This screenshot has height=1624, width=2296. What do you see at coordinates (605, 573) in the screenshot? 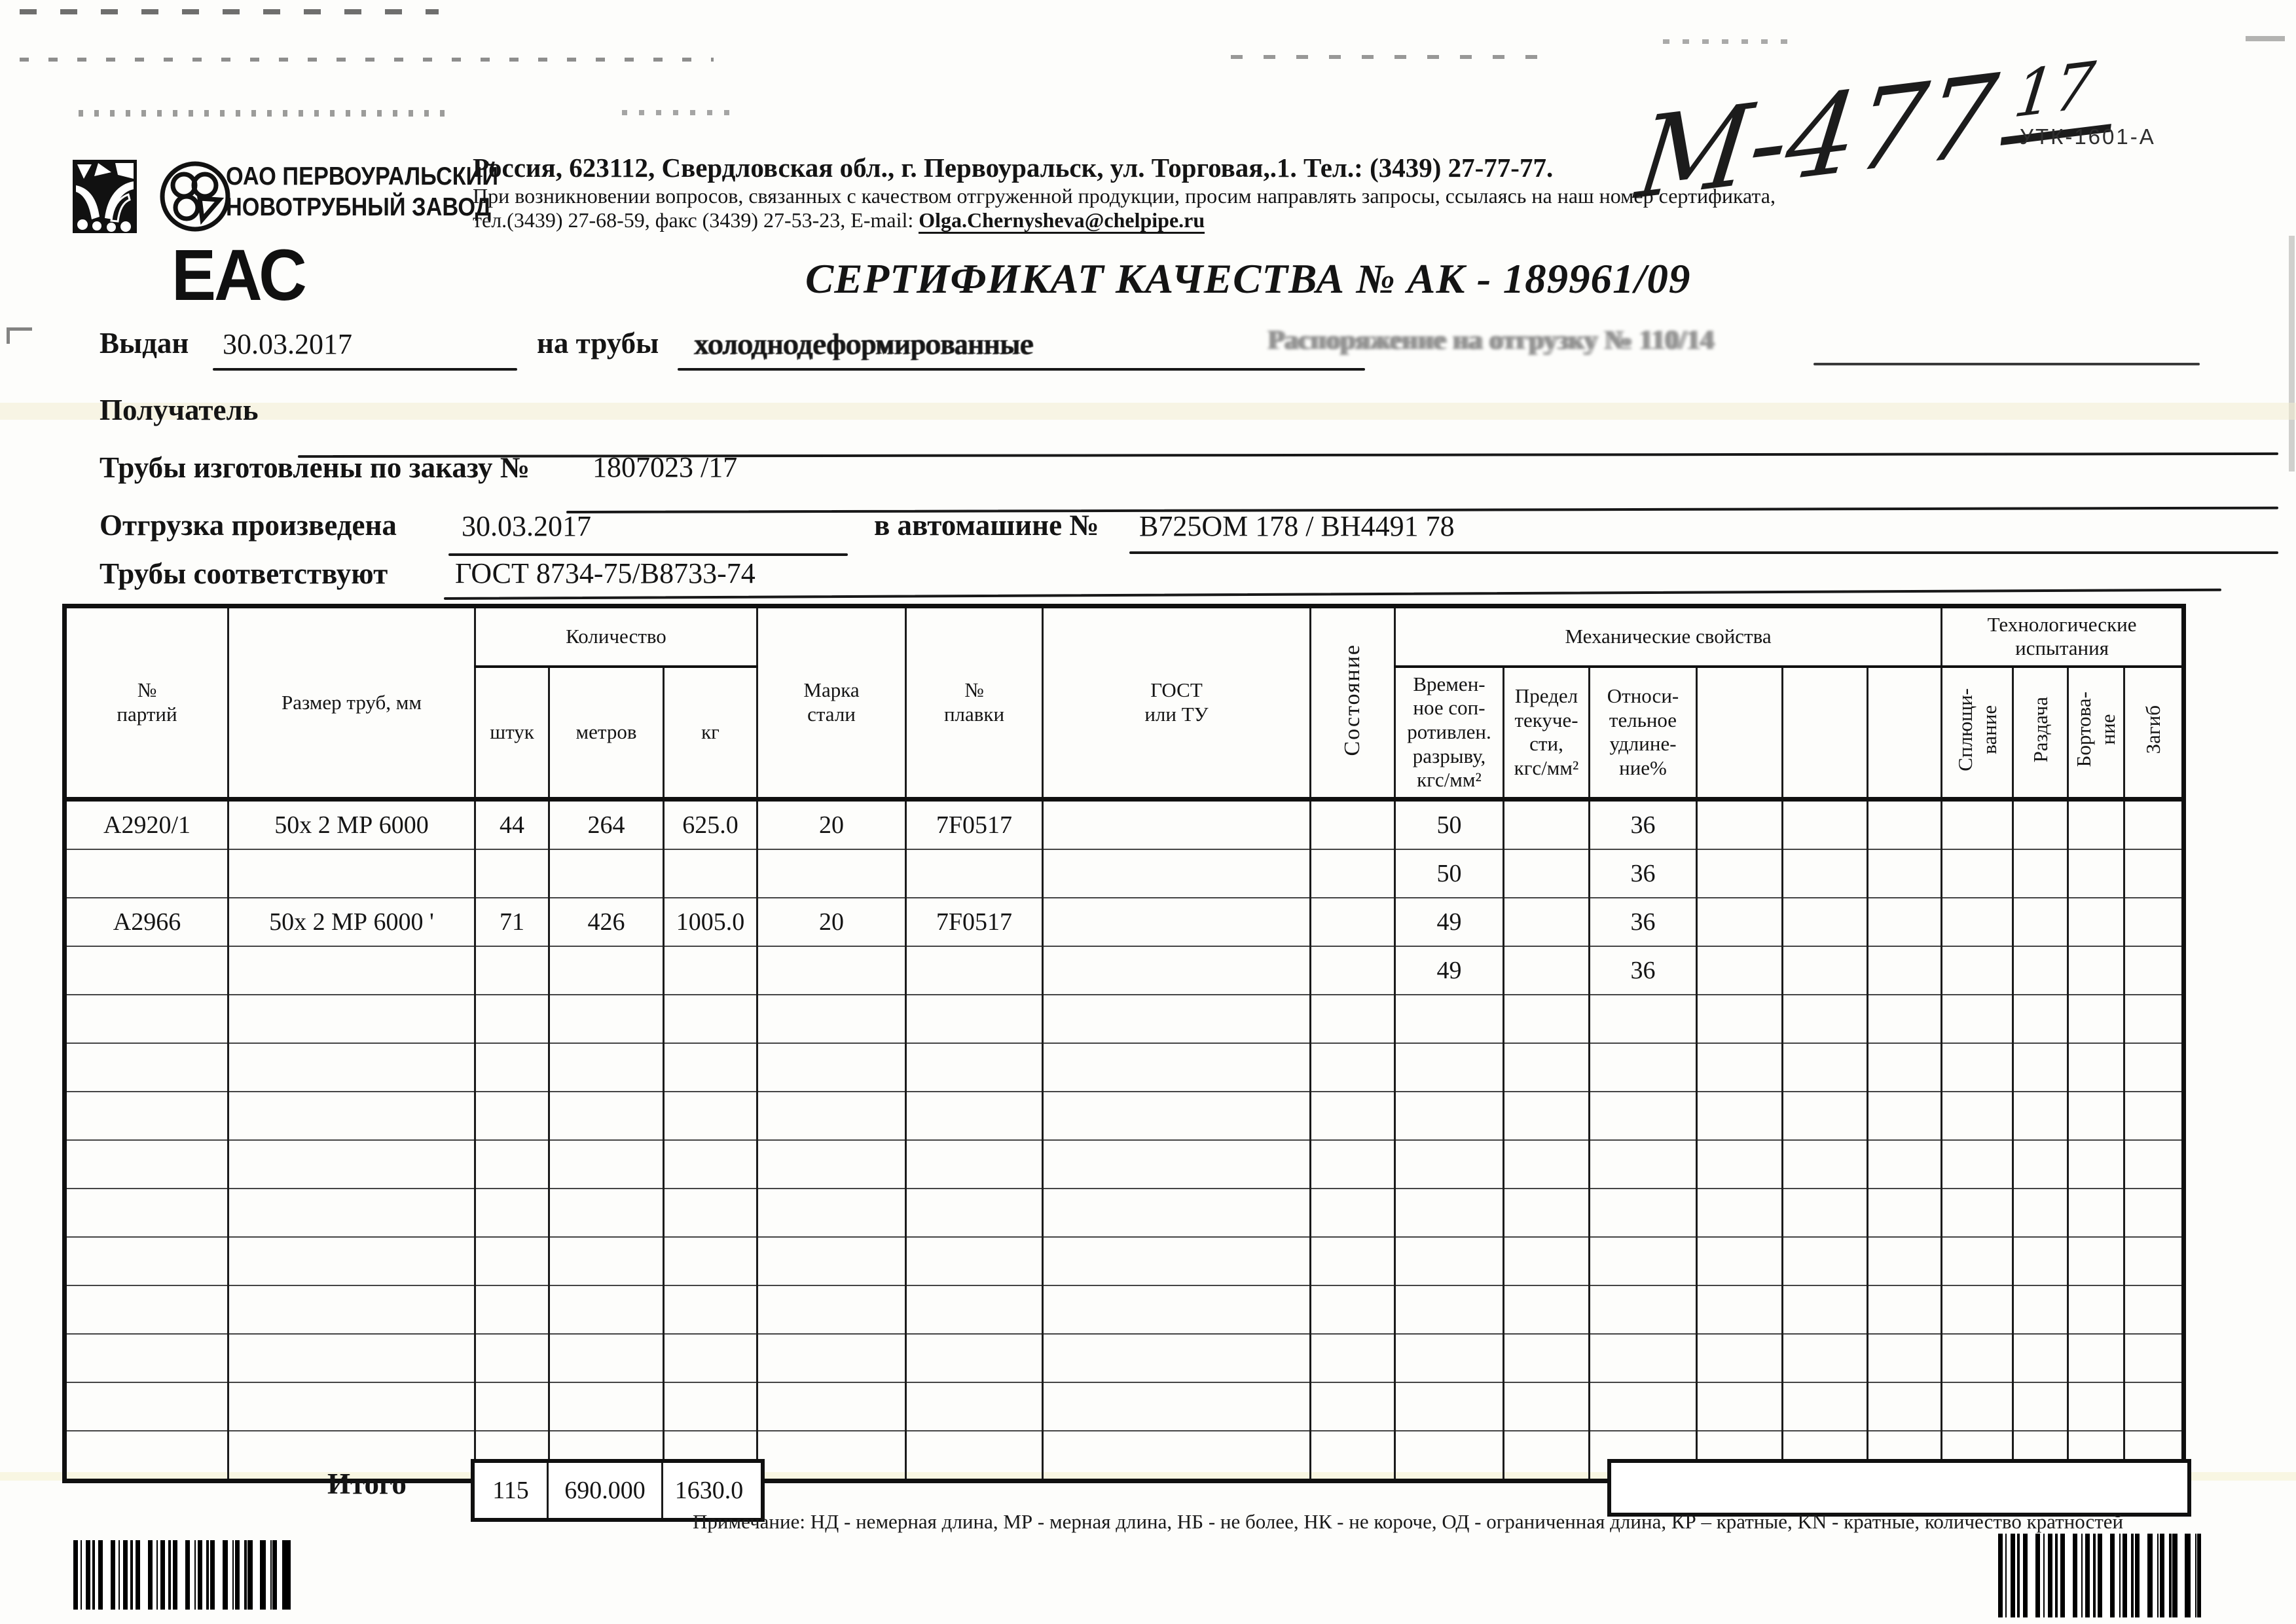
I see `standard-value: ГОСТ 8734-75/В8733-74` at bounding box center [605, 573].